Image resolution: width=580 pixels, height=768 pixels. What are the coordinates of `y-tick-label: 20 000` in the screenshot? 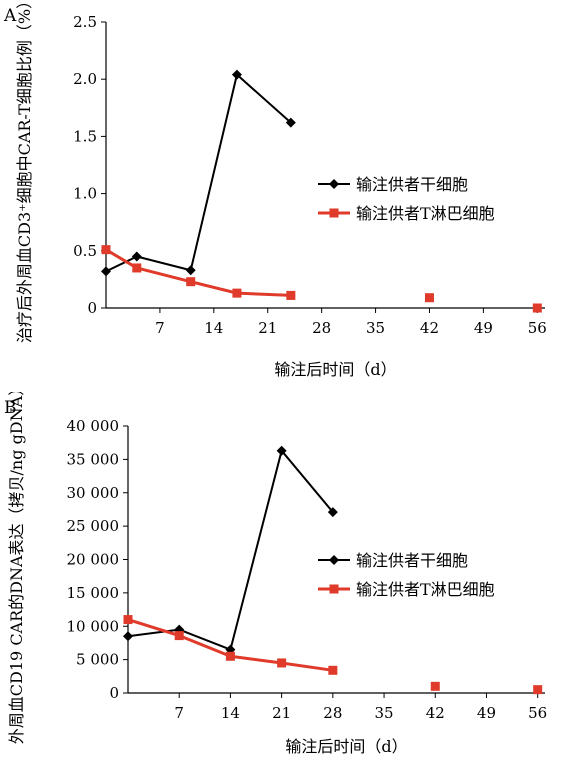 It's located at (93, 560).